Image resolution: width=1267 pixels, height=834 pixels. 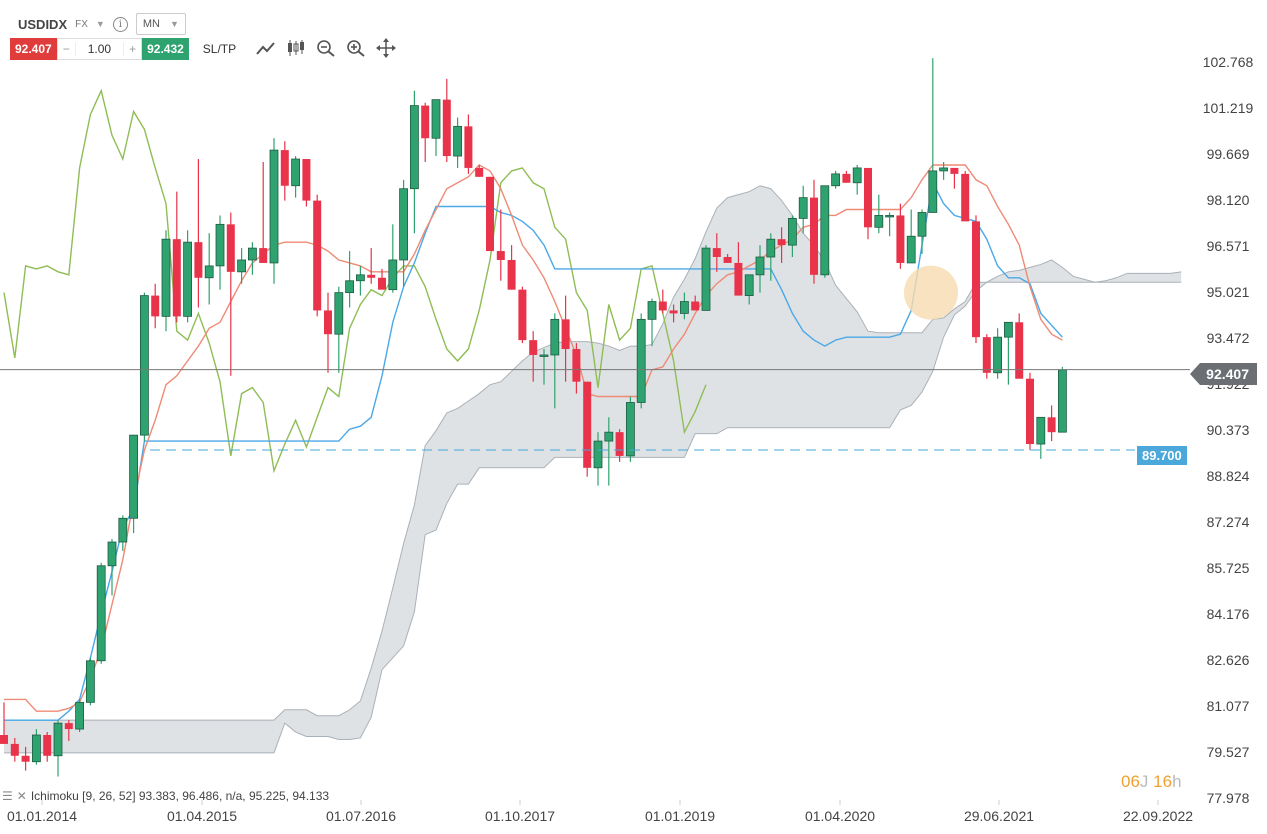 What do you see at coordinates (326, 48) in the screenshot?
I see `zoom-out-icon` at bounding box center [326, 48].